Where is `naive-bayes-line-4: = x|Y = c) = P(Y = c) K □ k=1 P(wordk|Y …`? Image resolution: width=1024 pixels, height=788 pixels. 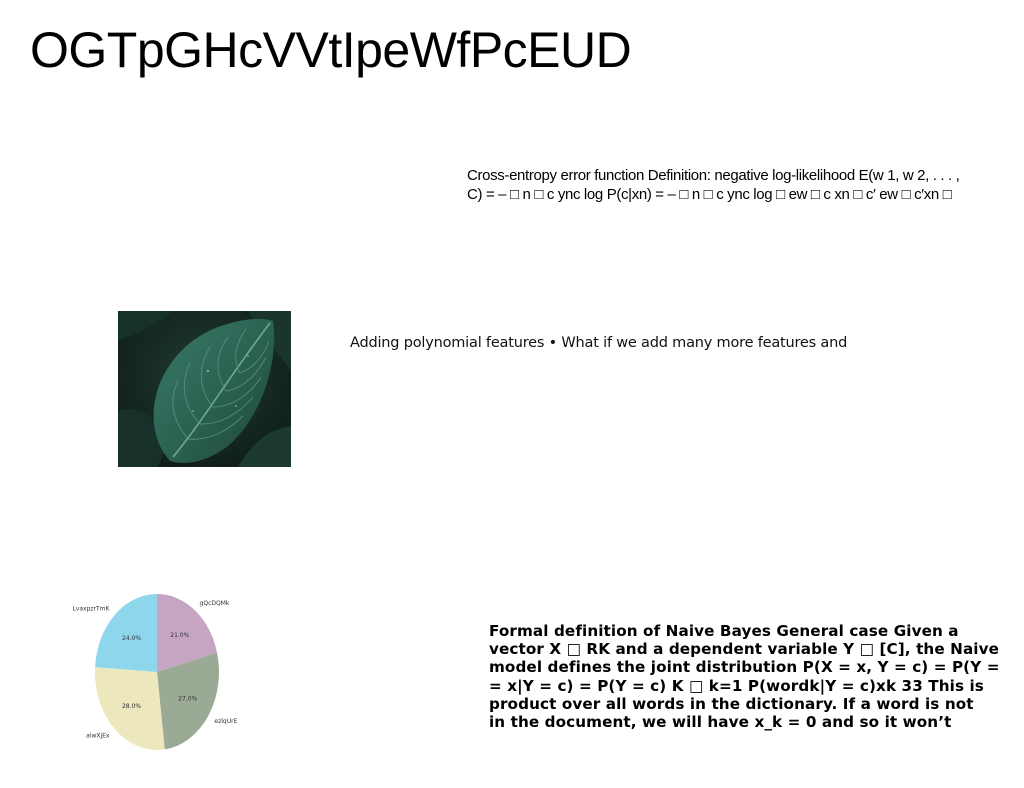 naive-bayes-line-4: = x|Y = c) = P(Y = c) K □ k=1 P(wordk|Y … is located at coordinates (736, 685).